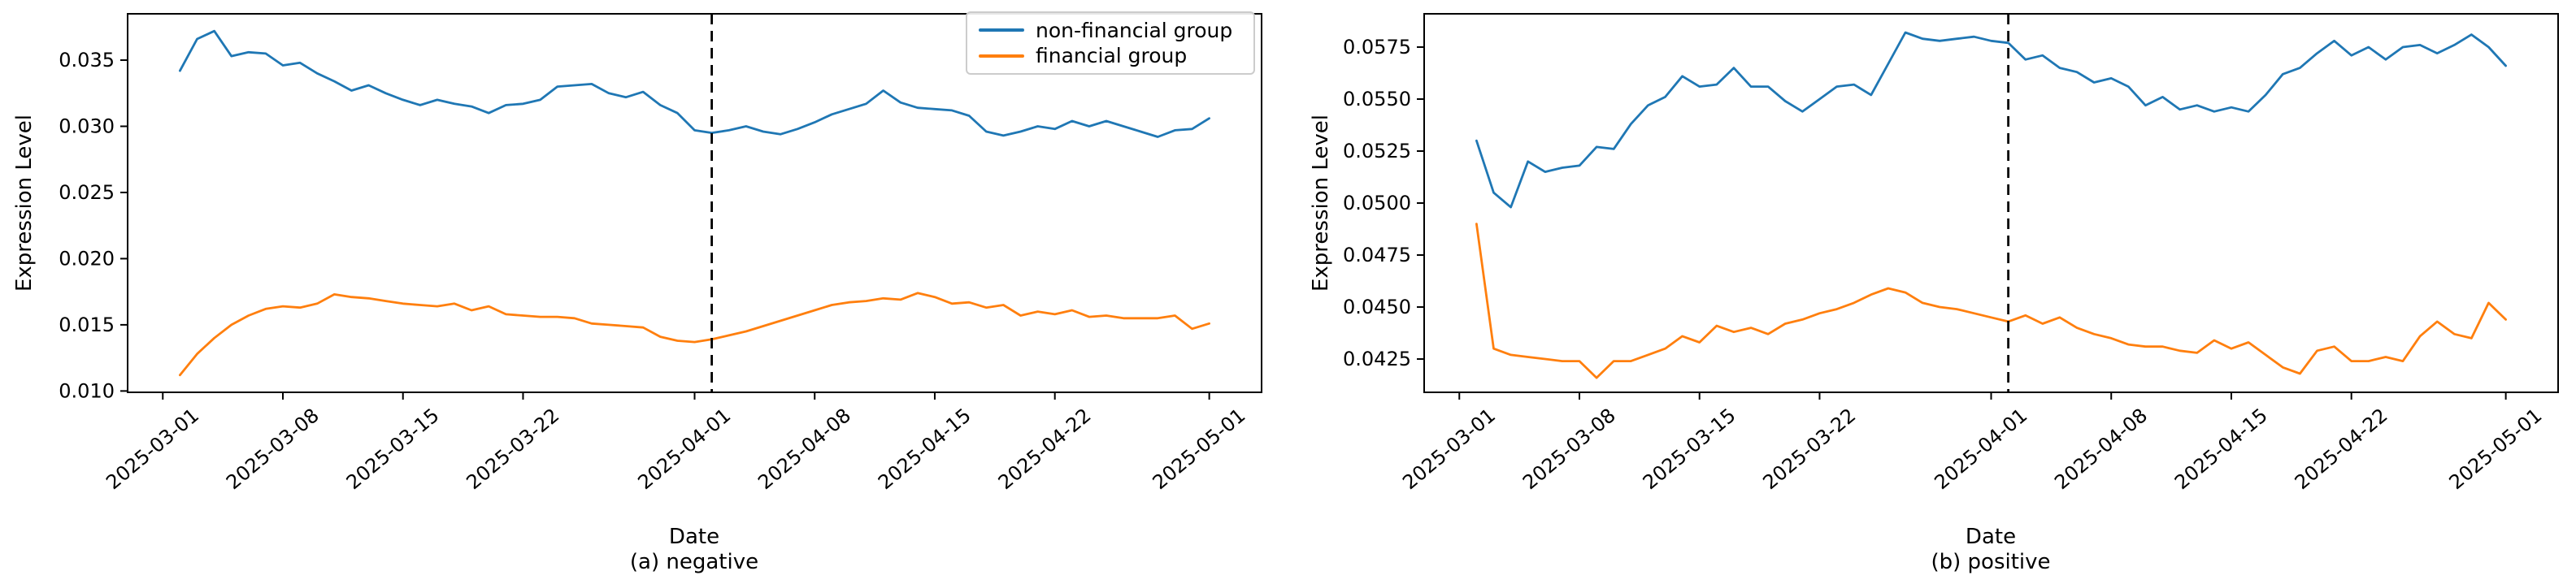 The width and height of the screenshot is (2576, 584). I want to click on legend: non-financial group financial group, so click(1110, 43).